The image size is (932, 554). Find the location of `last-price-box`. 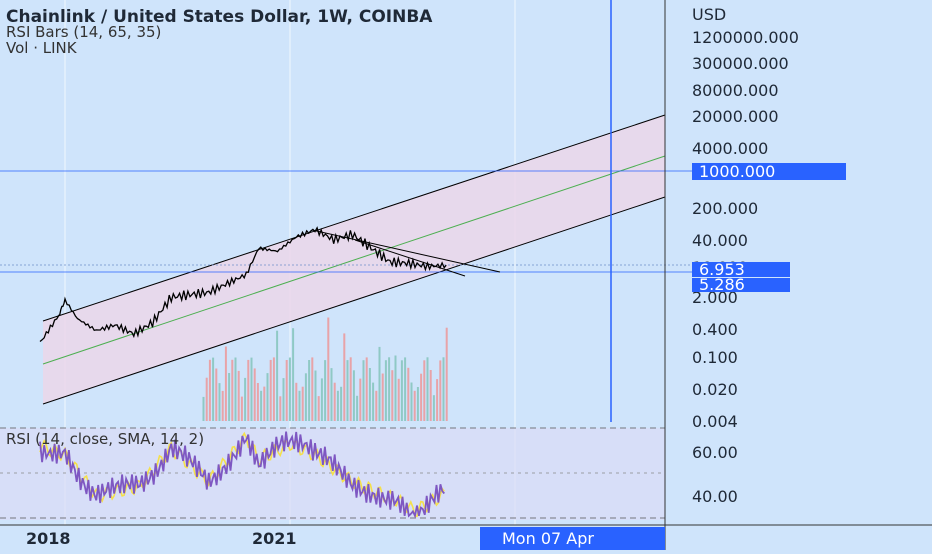

last-price-box is located at coordinates (741, 269).